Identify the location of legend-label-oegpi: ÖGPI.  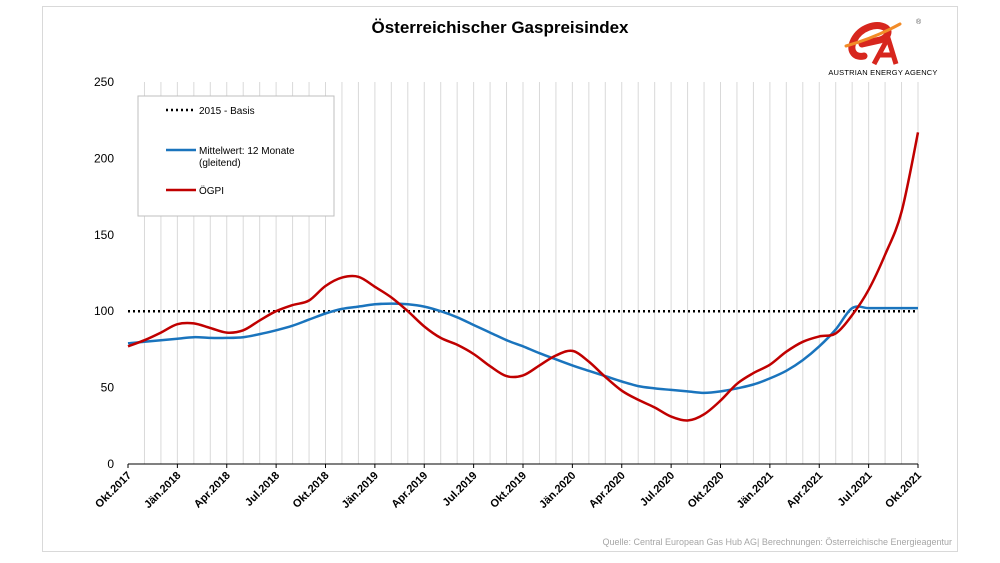
(211, 191).